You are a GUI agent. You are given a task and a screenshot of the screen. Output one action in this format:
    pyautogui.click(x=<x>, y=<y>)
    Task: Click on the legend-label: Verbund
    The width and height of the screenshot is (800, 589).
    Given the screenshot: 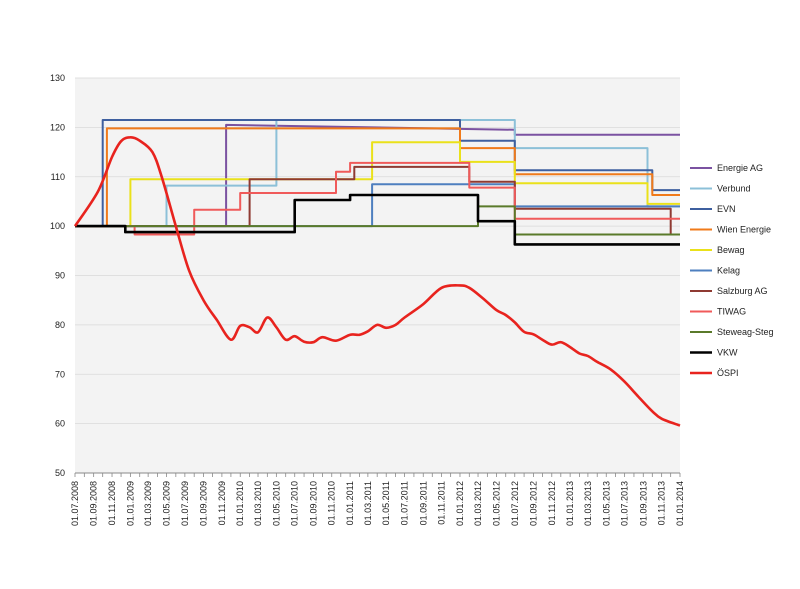 What is the action you would take?
    pyautogui.click(x=734, y=189)
    